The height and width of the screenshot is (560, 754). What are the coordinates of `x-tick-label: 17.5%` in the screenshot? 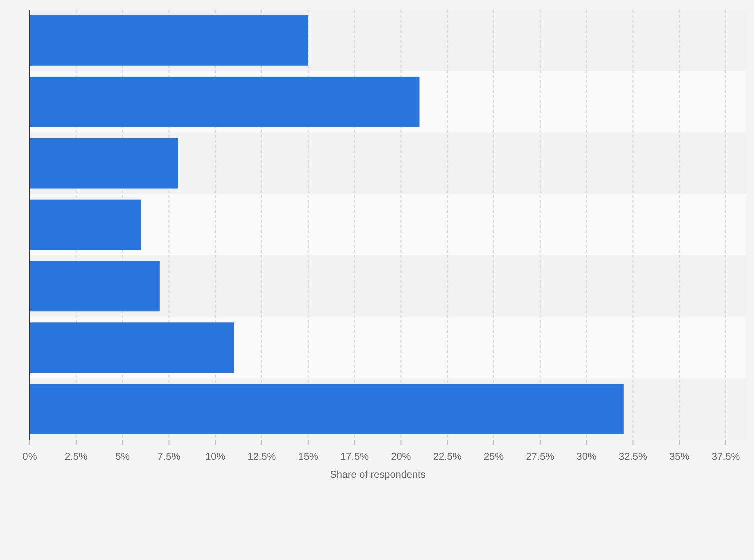 It's located at (355, 457).